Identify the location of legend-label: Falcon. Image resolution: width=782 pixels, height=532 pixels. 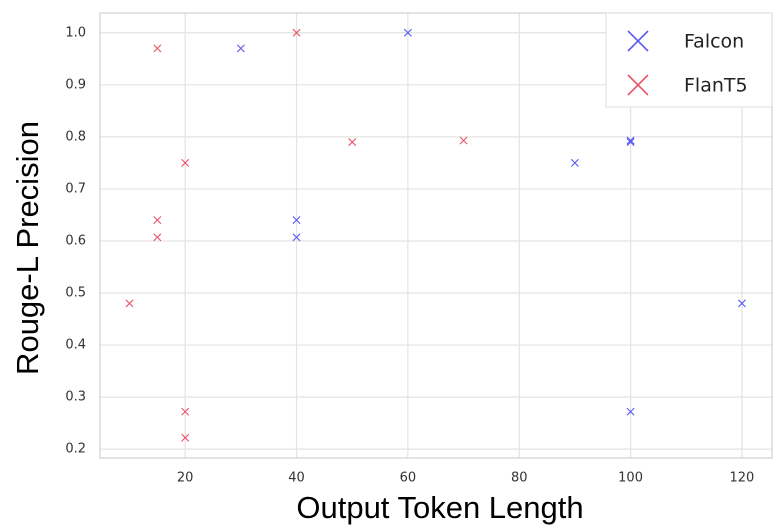
(714, 42).